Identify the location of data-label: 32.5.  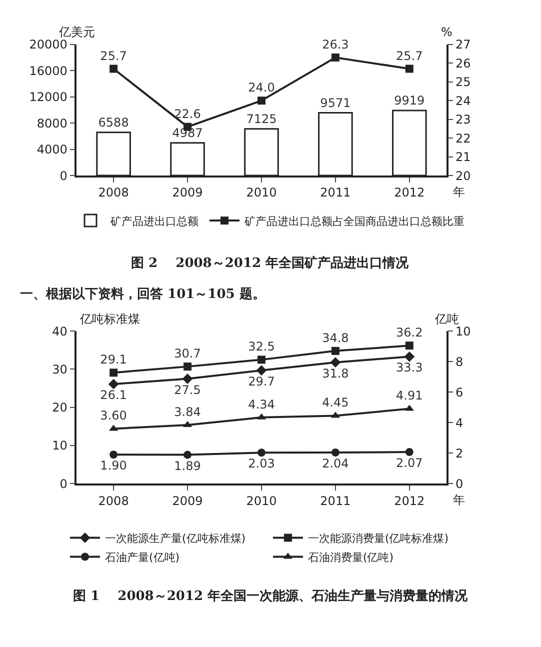
(261, 347).